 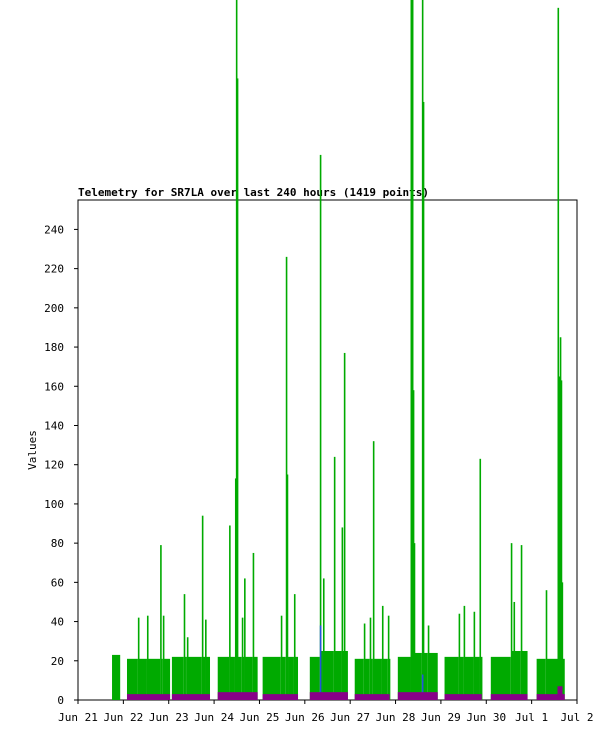 What do you see at coordinates (214, 717) in the screenshot?
I see `x-tick-label: Jun 24` at bounding box center [214, 717].